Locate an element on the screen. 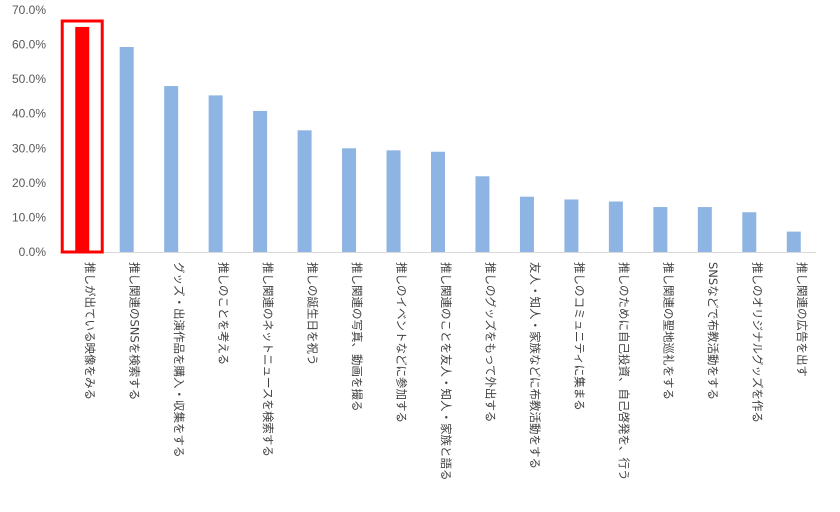 This screenshot has width=840, height=512. y-tick-label: 60.0% is located at coordinates (29, 45).